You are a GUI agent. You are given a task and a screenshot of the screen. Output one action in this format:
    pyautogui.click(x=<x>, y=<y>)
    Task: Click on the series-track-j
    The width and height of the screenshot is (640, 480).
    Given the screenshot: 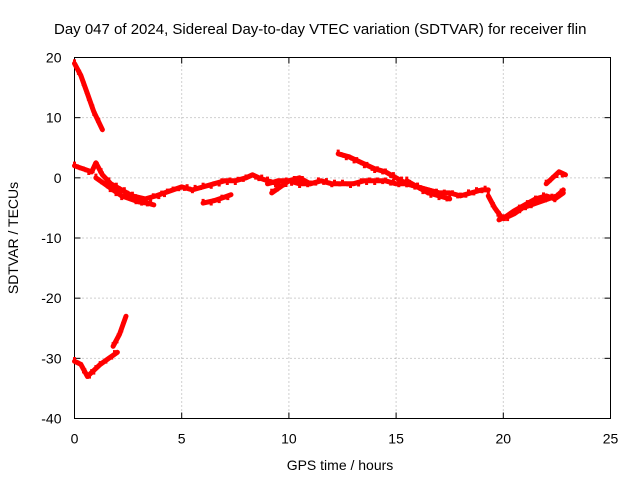 What is the action you would take?
    pyautogui.click(x=428, y=189)
    